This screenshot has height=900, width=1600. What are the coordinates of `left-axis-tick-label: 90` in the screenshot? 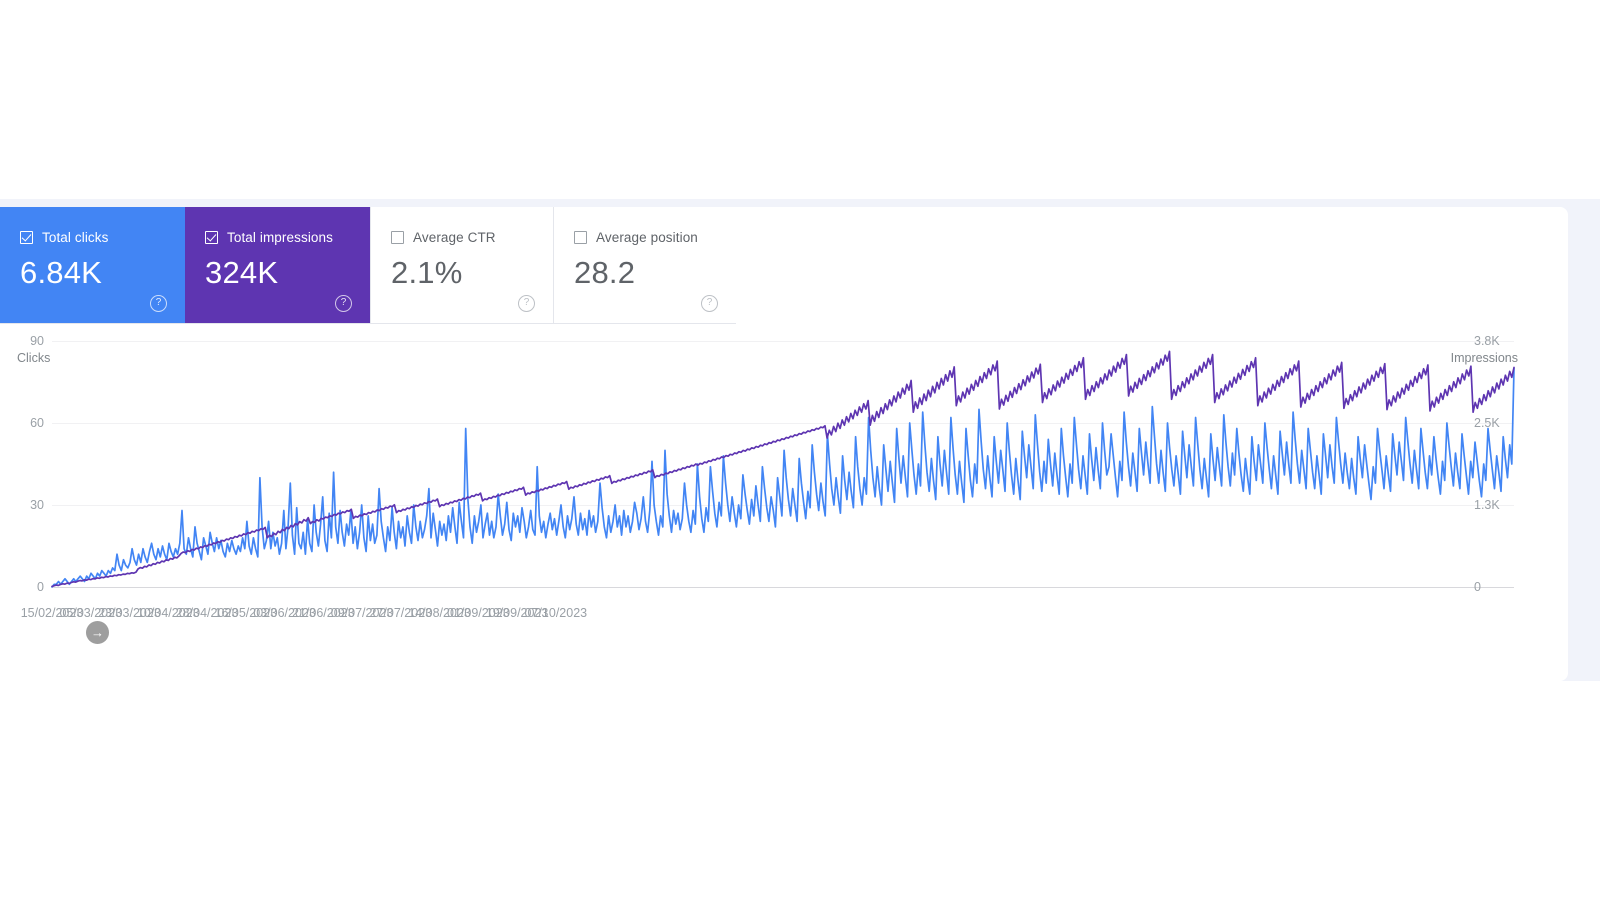 It's located at (37, 341).